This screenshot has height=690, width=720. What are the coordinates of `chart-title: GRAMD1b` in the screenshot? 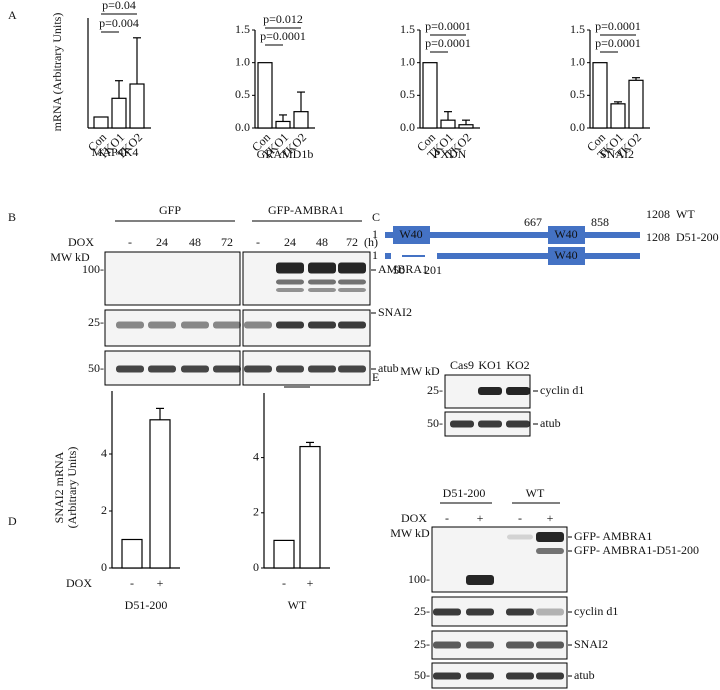 It's located at (285, 154).